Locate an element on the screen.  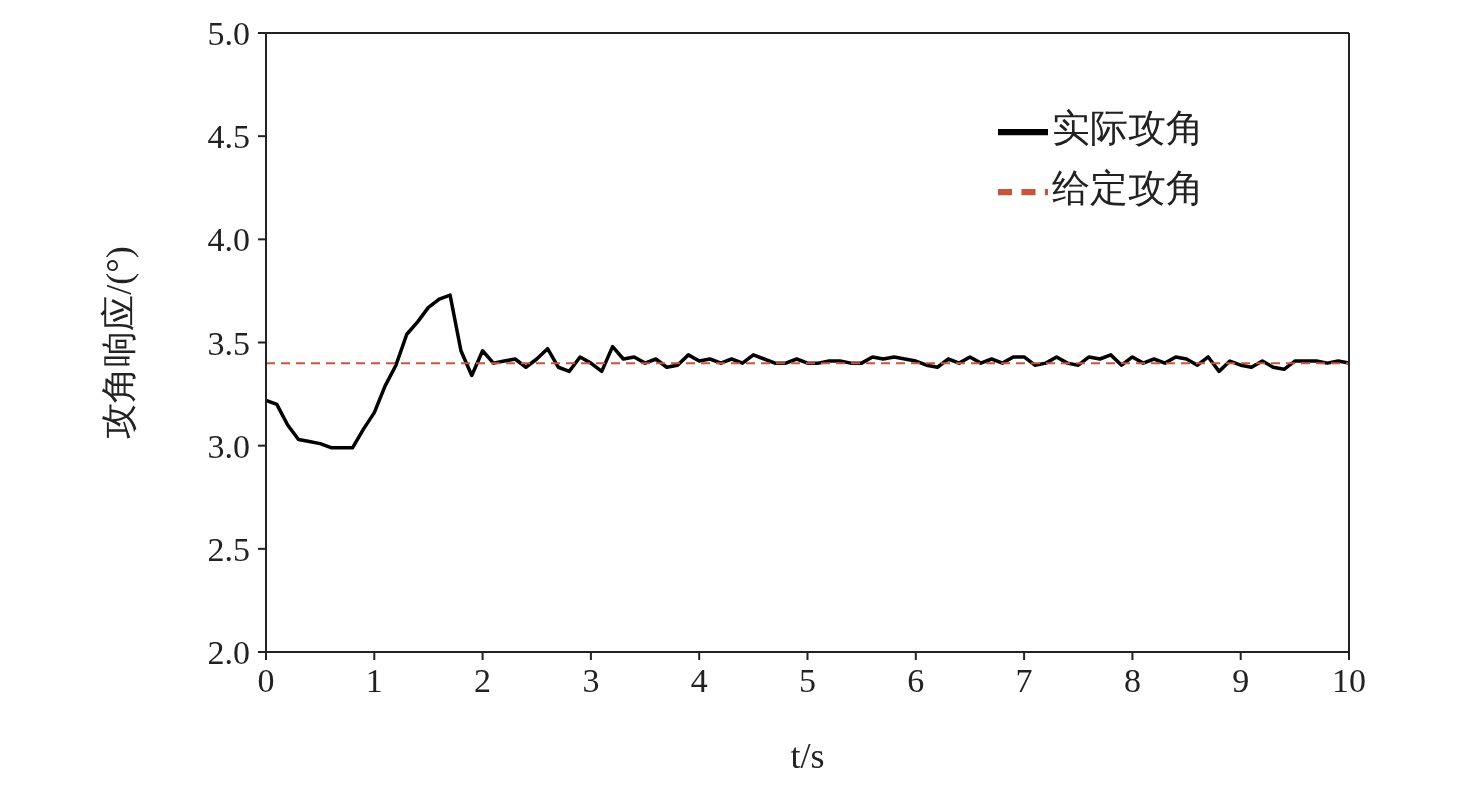
x-tick-label: 10 is located at coordinates (1349, 681).